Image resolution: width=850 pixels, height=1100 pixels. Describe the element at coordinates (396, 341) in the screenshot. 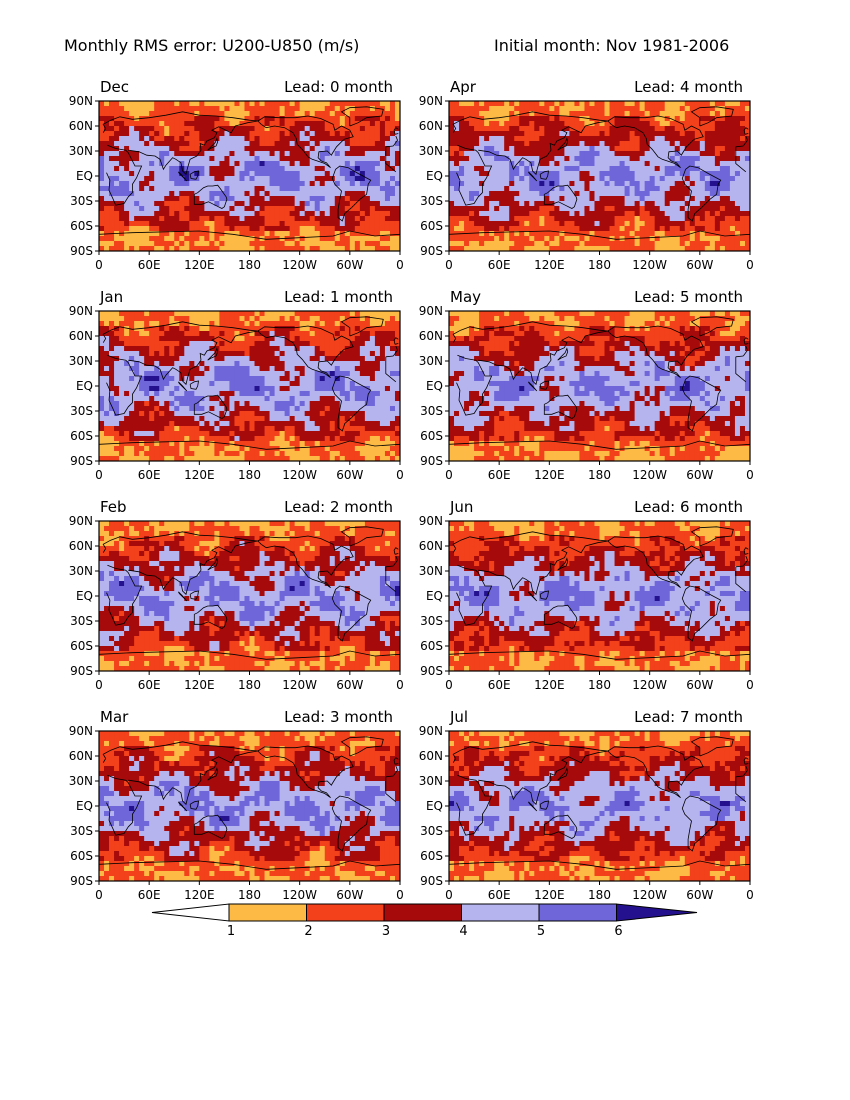

I see `coastline-path` at that location.